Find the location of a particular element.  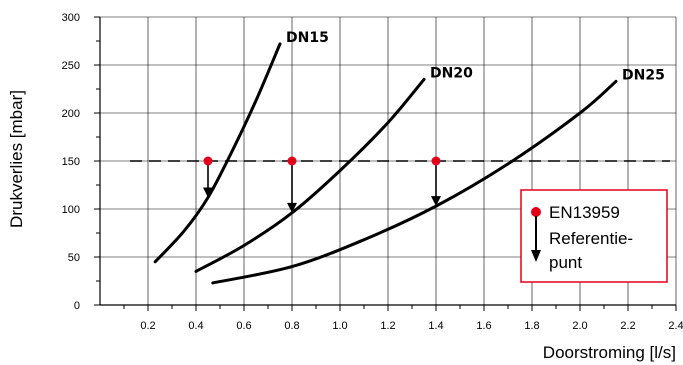

series-label-dn20: DN20 is located at coordinates (451, 73).